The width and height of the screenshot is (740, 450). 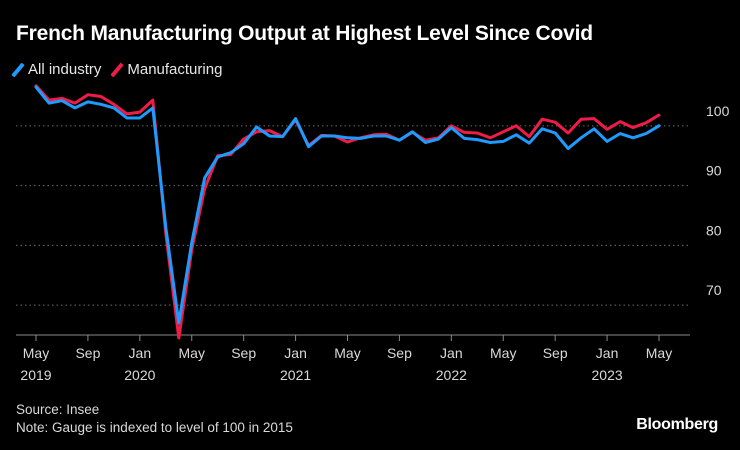 What do you see at coordinates (714, 290) in the screenshot?
I see `y-tick-label-70: 70` at bounding box center [714, 290].